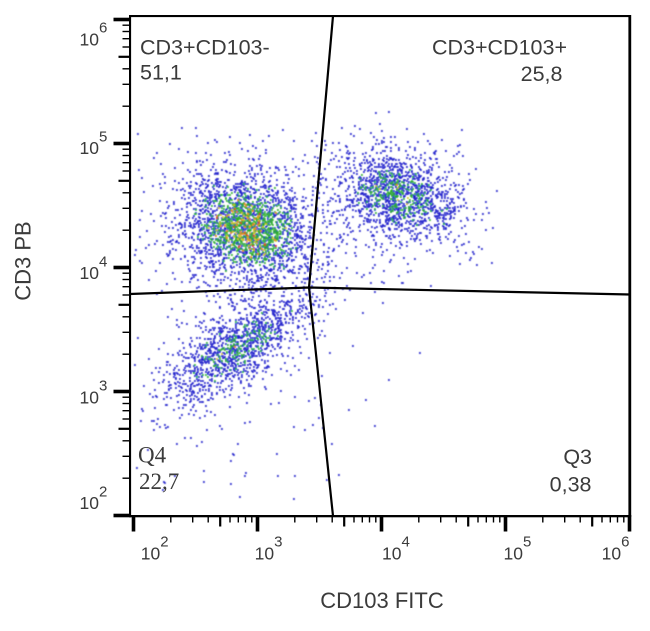  What do you see at coordinates (152, 455) in the screenshot?
I see `svg-text: Q4` at bounding box center [152, 455].